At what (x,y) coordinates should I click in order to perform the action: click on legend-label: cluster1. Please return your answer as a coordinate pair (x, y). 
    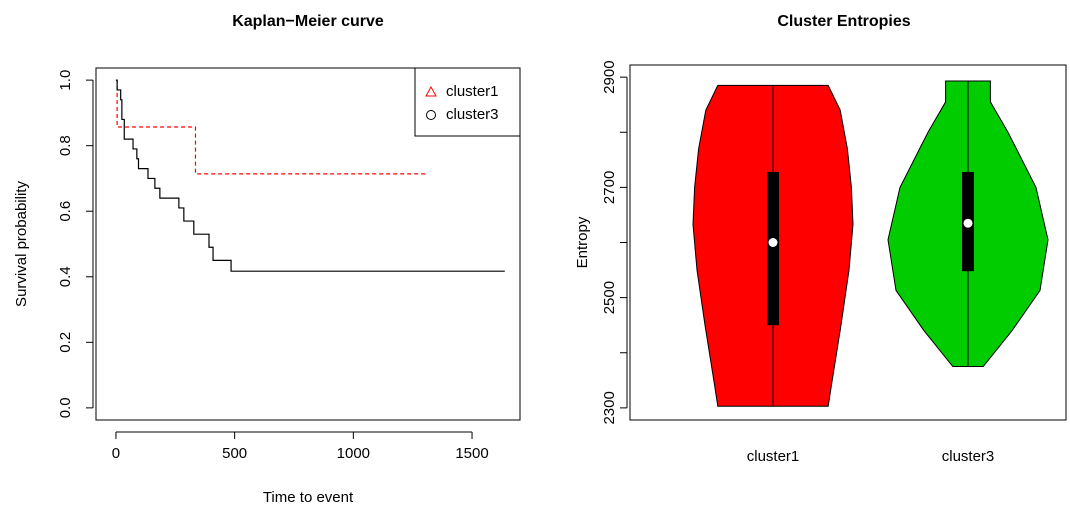
    Looking at the image, I should click on (472, 91).